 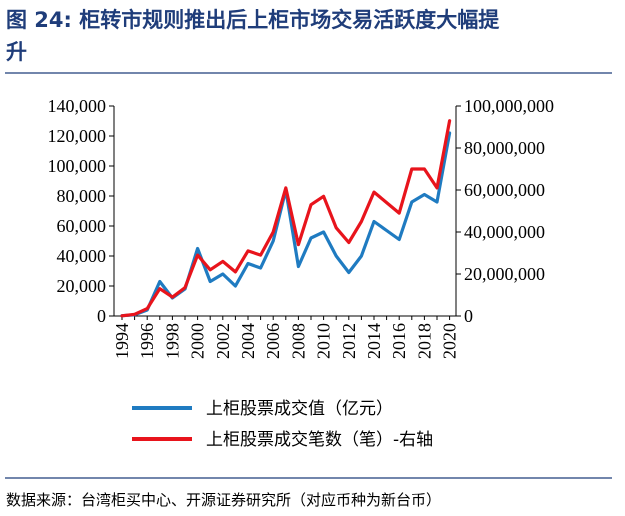 What do you see at coordinates (504, 274) in the screenshot?
I see `right-tick-label: 20,000,000` at bounding box center [504, 274].